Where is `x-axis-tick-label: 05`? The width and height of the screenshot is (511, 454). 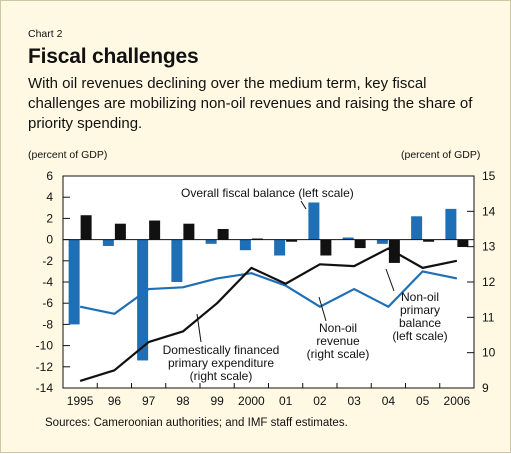
x-axis-tick-label: 05 is located at coordinates (423, 401).